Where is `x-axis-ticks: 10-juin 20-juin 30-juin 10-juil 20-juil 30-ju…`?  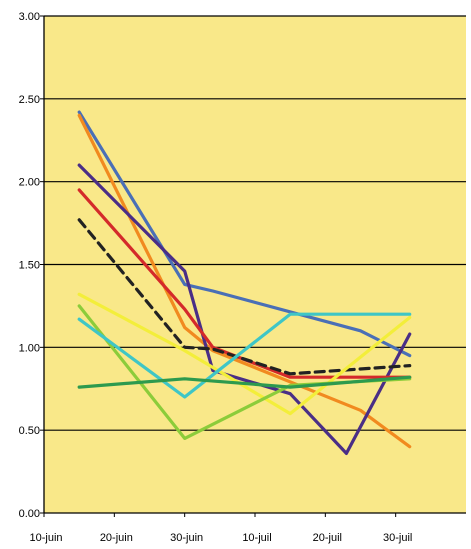 x-axis-ticks: 10-juin 20-juin 30-juin 10-juil 20-juil 30-ju… is located at coordinates (220, 528).